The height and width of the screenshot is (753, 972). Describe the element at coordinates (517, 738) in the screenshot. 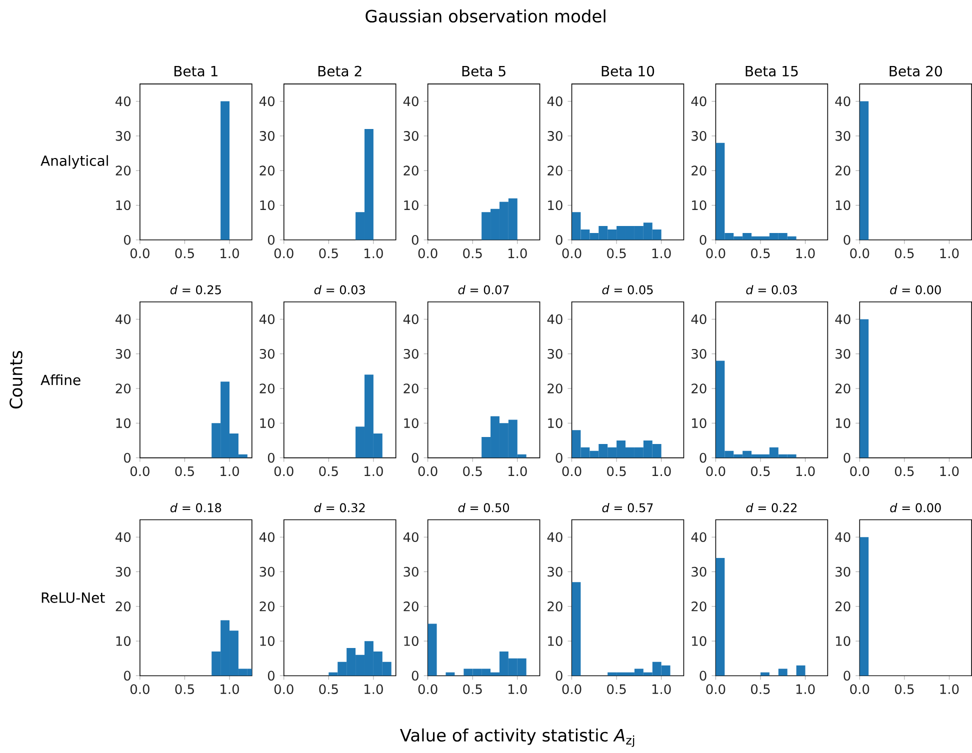

I see `text: Value of activity statistic A$_{zj}$` at that location.